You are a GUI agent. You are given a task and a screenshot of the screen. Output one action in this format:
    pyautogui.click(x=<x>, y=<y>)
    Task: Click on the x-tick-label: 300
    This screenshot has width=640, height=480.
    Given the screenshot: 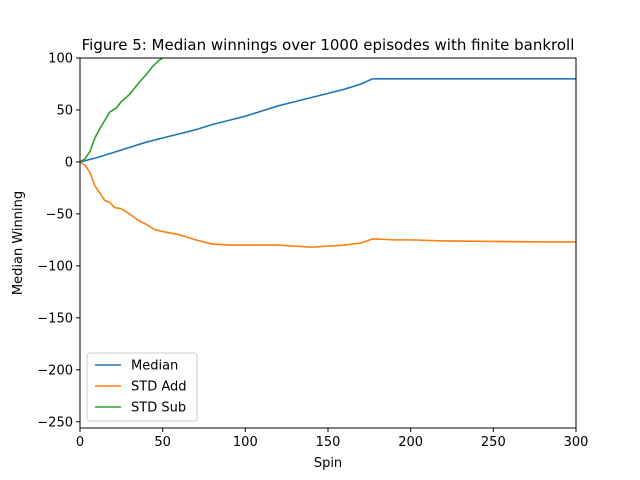 What is the action you would take?
    pyautogui.click(x=576, y=442)
    